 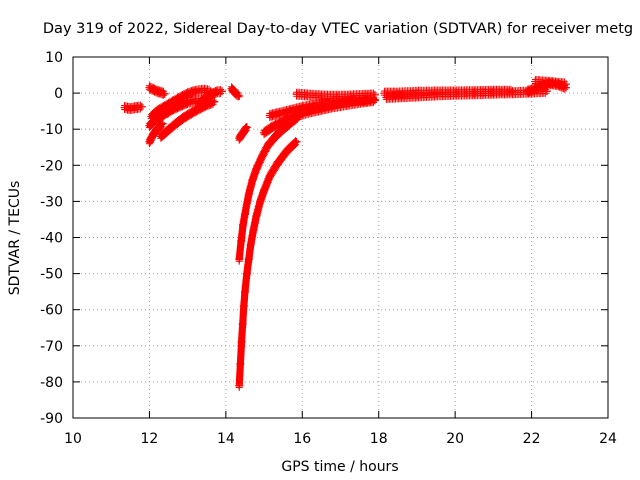 What do you see at coordinates (448, 92) in the screenshot?
I see `series-arc-p` at bounding box center [448, 92].